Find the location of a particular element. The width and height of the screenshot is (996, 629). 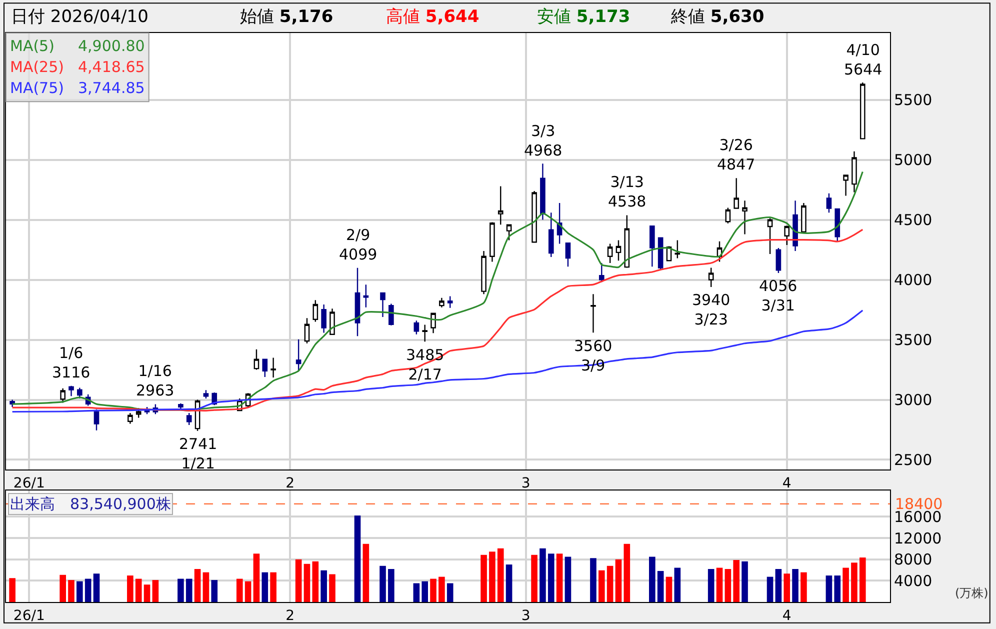

chart-title: 出来高 83,540,900株 is located at coordinates (90, 504).